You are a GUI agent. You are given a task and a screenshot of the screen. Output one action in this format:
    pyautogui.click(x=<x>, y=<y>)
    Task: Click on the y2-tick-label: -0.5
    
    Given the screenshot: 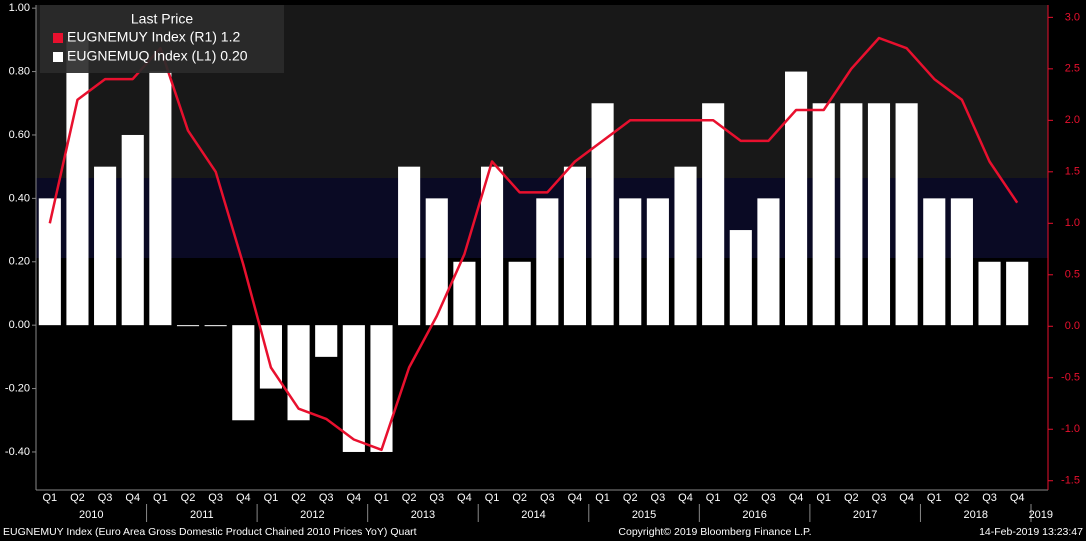 What is the action you would take?
    pyautogui.click(x=1070, y=378)
    